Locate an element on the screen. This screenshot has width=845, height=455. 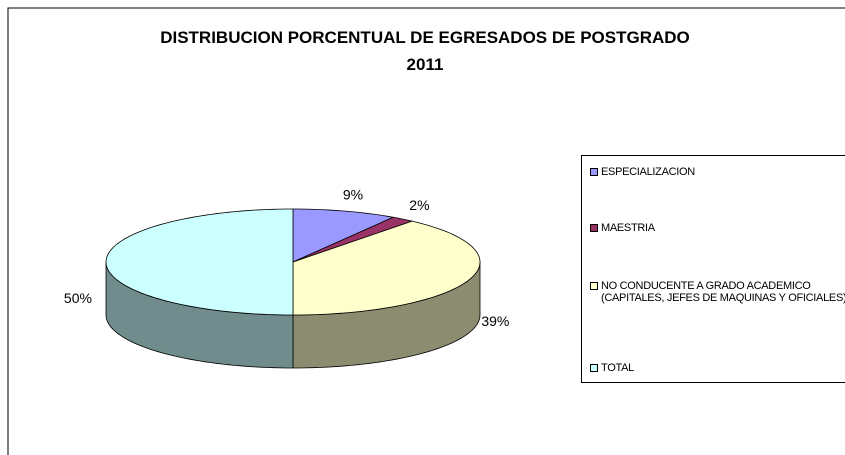
legend-label: TOTAL is located at coordinates (617, 368).